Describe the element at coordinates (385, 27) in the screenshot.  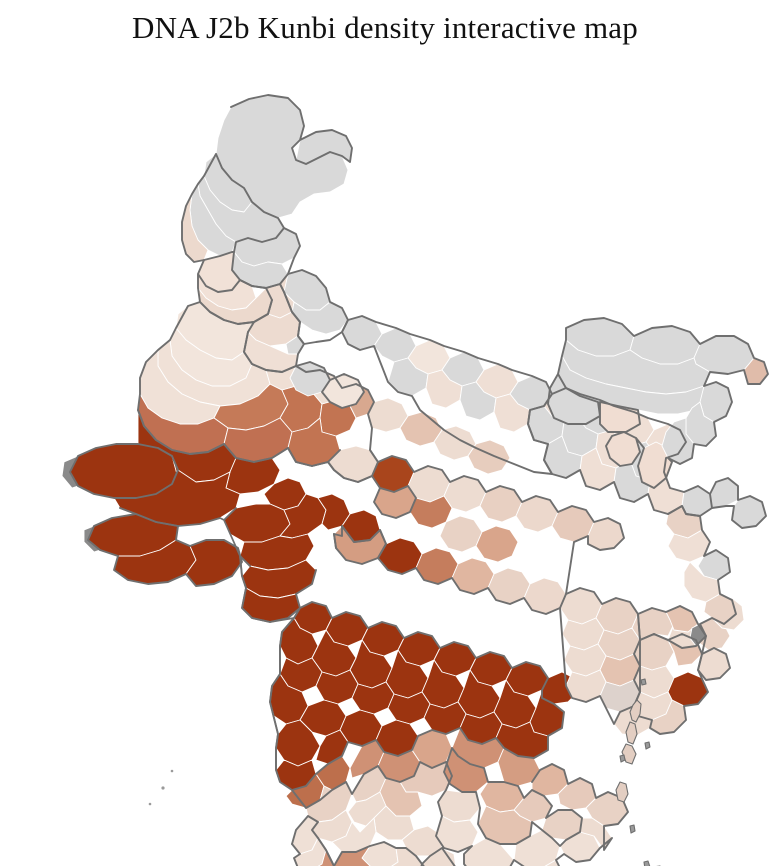
I see `page-title: DNA J2b Kunbi density interactive map` at that location.